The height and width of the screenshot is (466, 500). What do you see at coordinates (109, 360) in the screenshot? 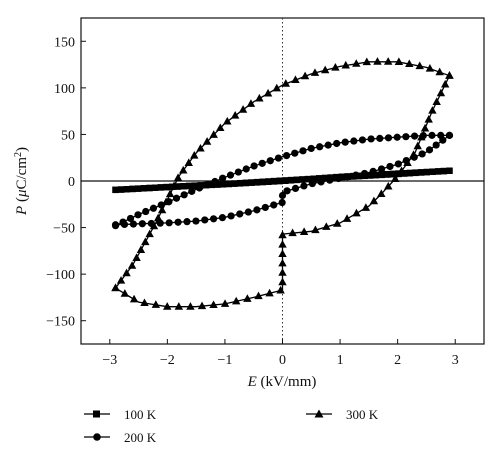
I see `x-tick-label: −3` at bounding box center [109, 360].